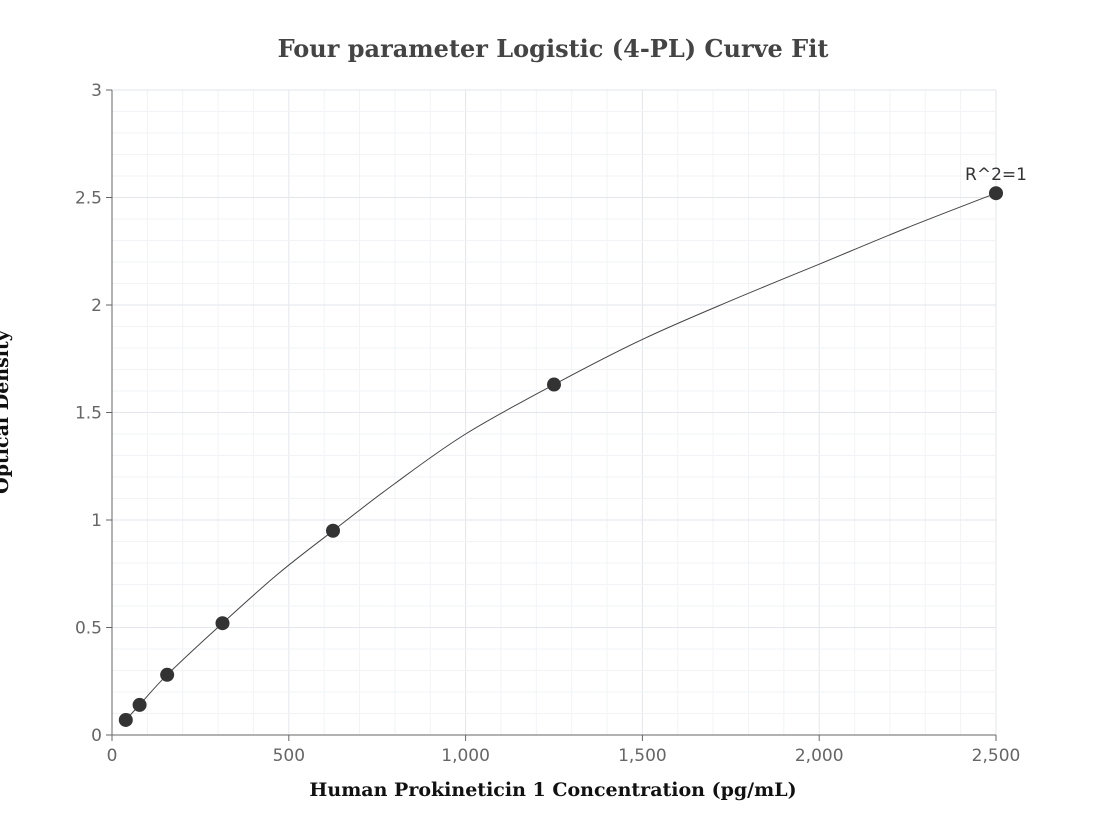 The image size is (1107, 840). I want to click on x-tick-label: 500, so click(289, 756).